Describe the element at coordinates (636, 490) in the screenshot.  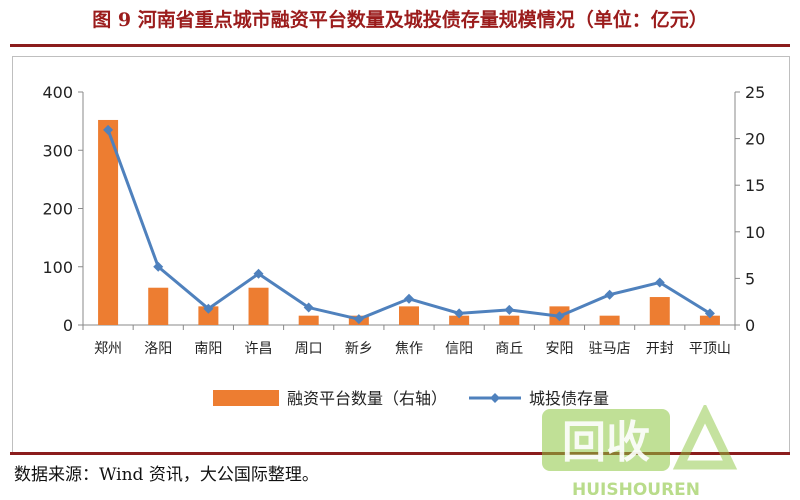
I see `watermark-subtext: HUISHOUREN` at that location.